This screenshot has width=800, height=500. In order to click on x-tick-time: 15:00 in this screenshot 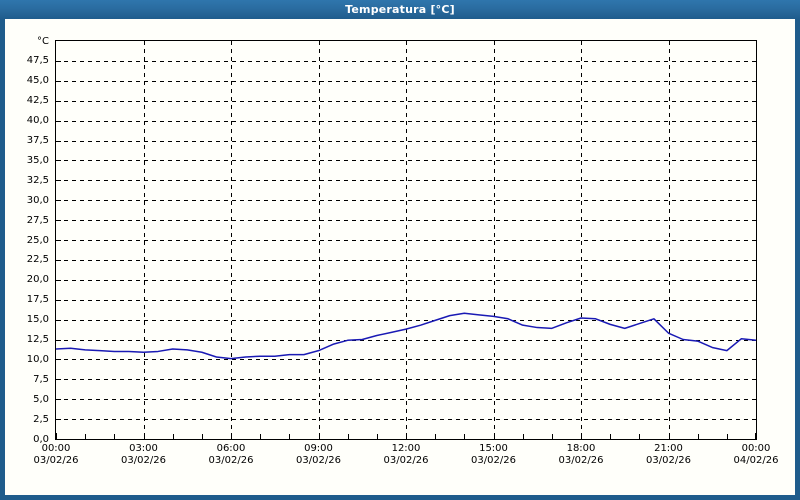, I will do `click(493, 448)`.